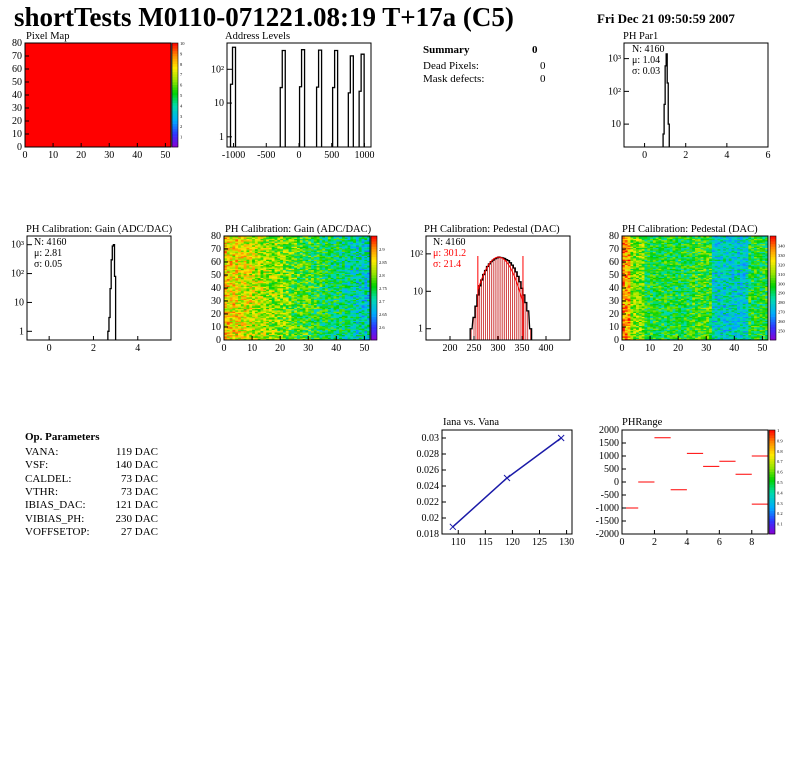  I want to click on iana-vana-title: Iana vs. Vana, so click(471, 422).